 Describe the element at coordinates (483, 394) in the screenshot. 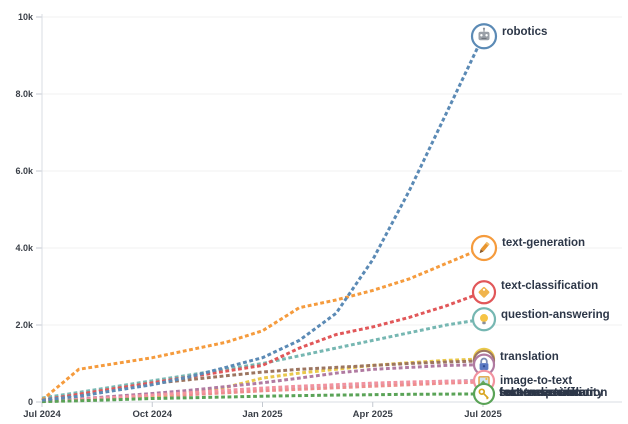

I see `key-icon` at that location.